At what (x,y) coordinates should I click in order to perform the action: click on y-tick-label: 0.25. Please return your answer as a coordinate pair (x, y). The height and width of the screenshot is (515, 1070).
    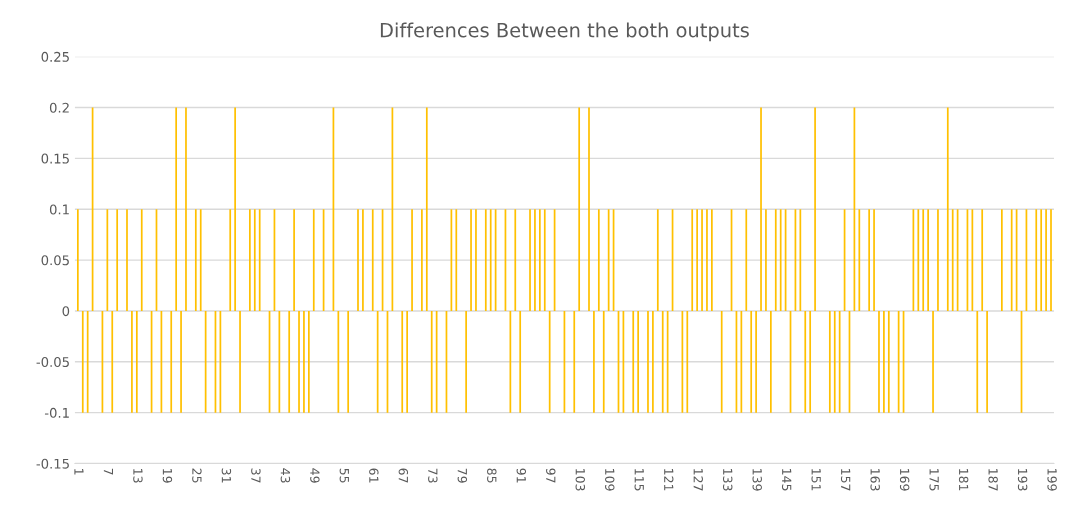
    Looking at the image, I should click on (55, 56).